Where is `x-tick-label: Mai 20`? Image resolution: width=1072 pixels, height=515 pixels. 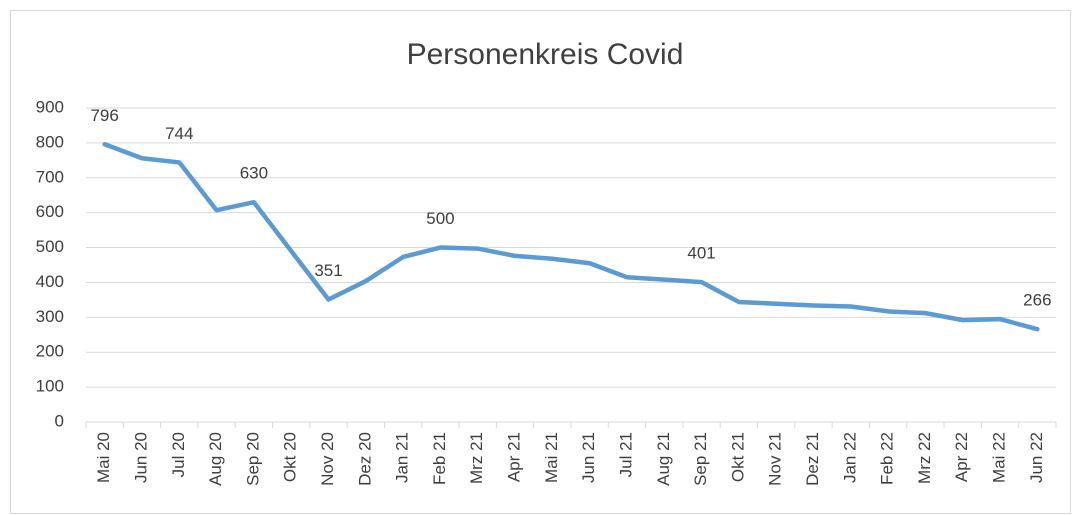 x-tick-label: Mai 20 is located at coordinates (103, 457).